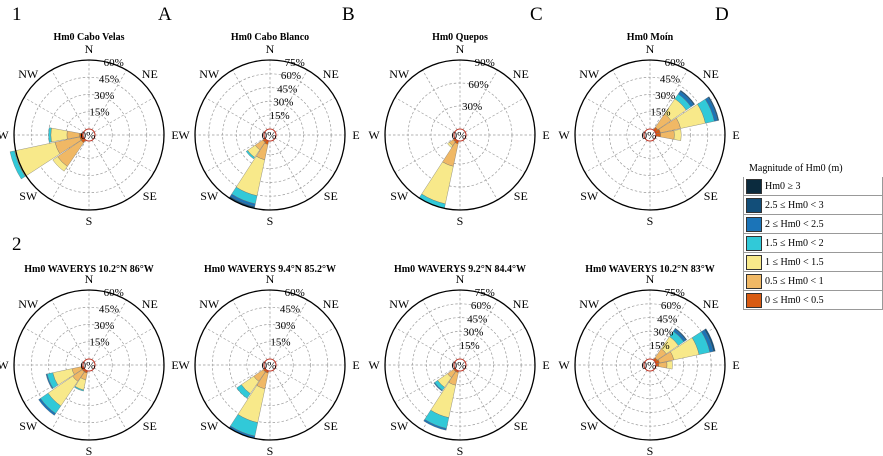 Image resolution: width=883 pixels, height=456 pixels. I want to click on row-label: 2, so click(17, 244).